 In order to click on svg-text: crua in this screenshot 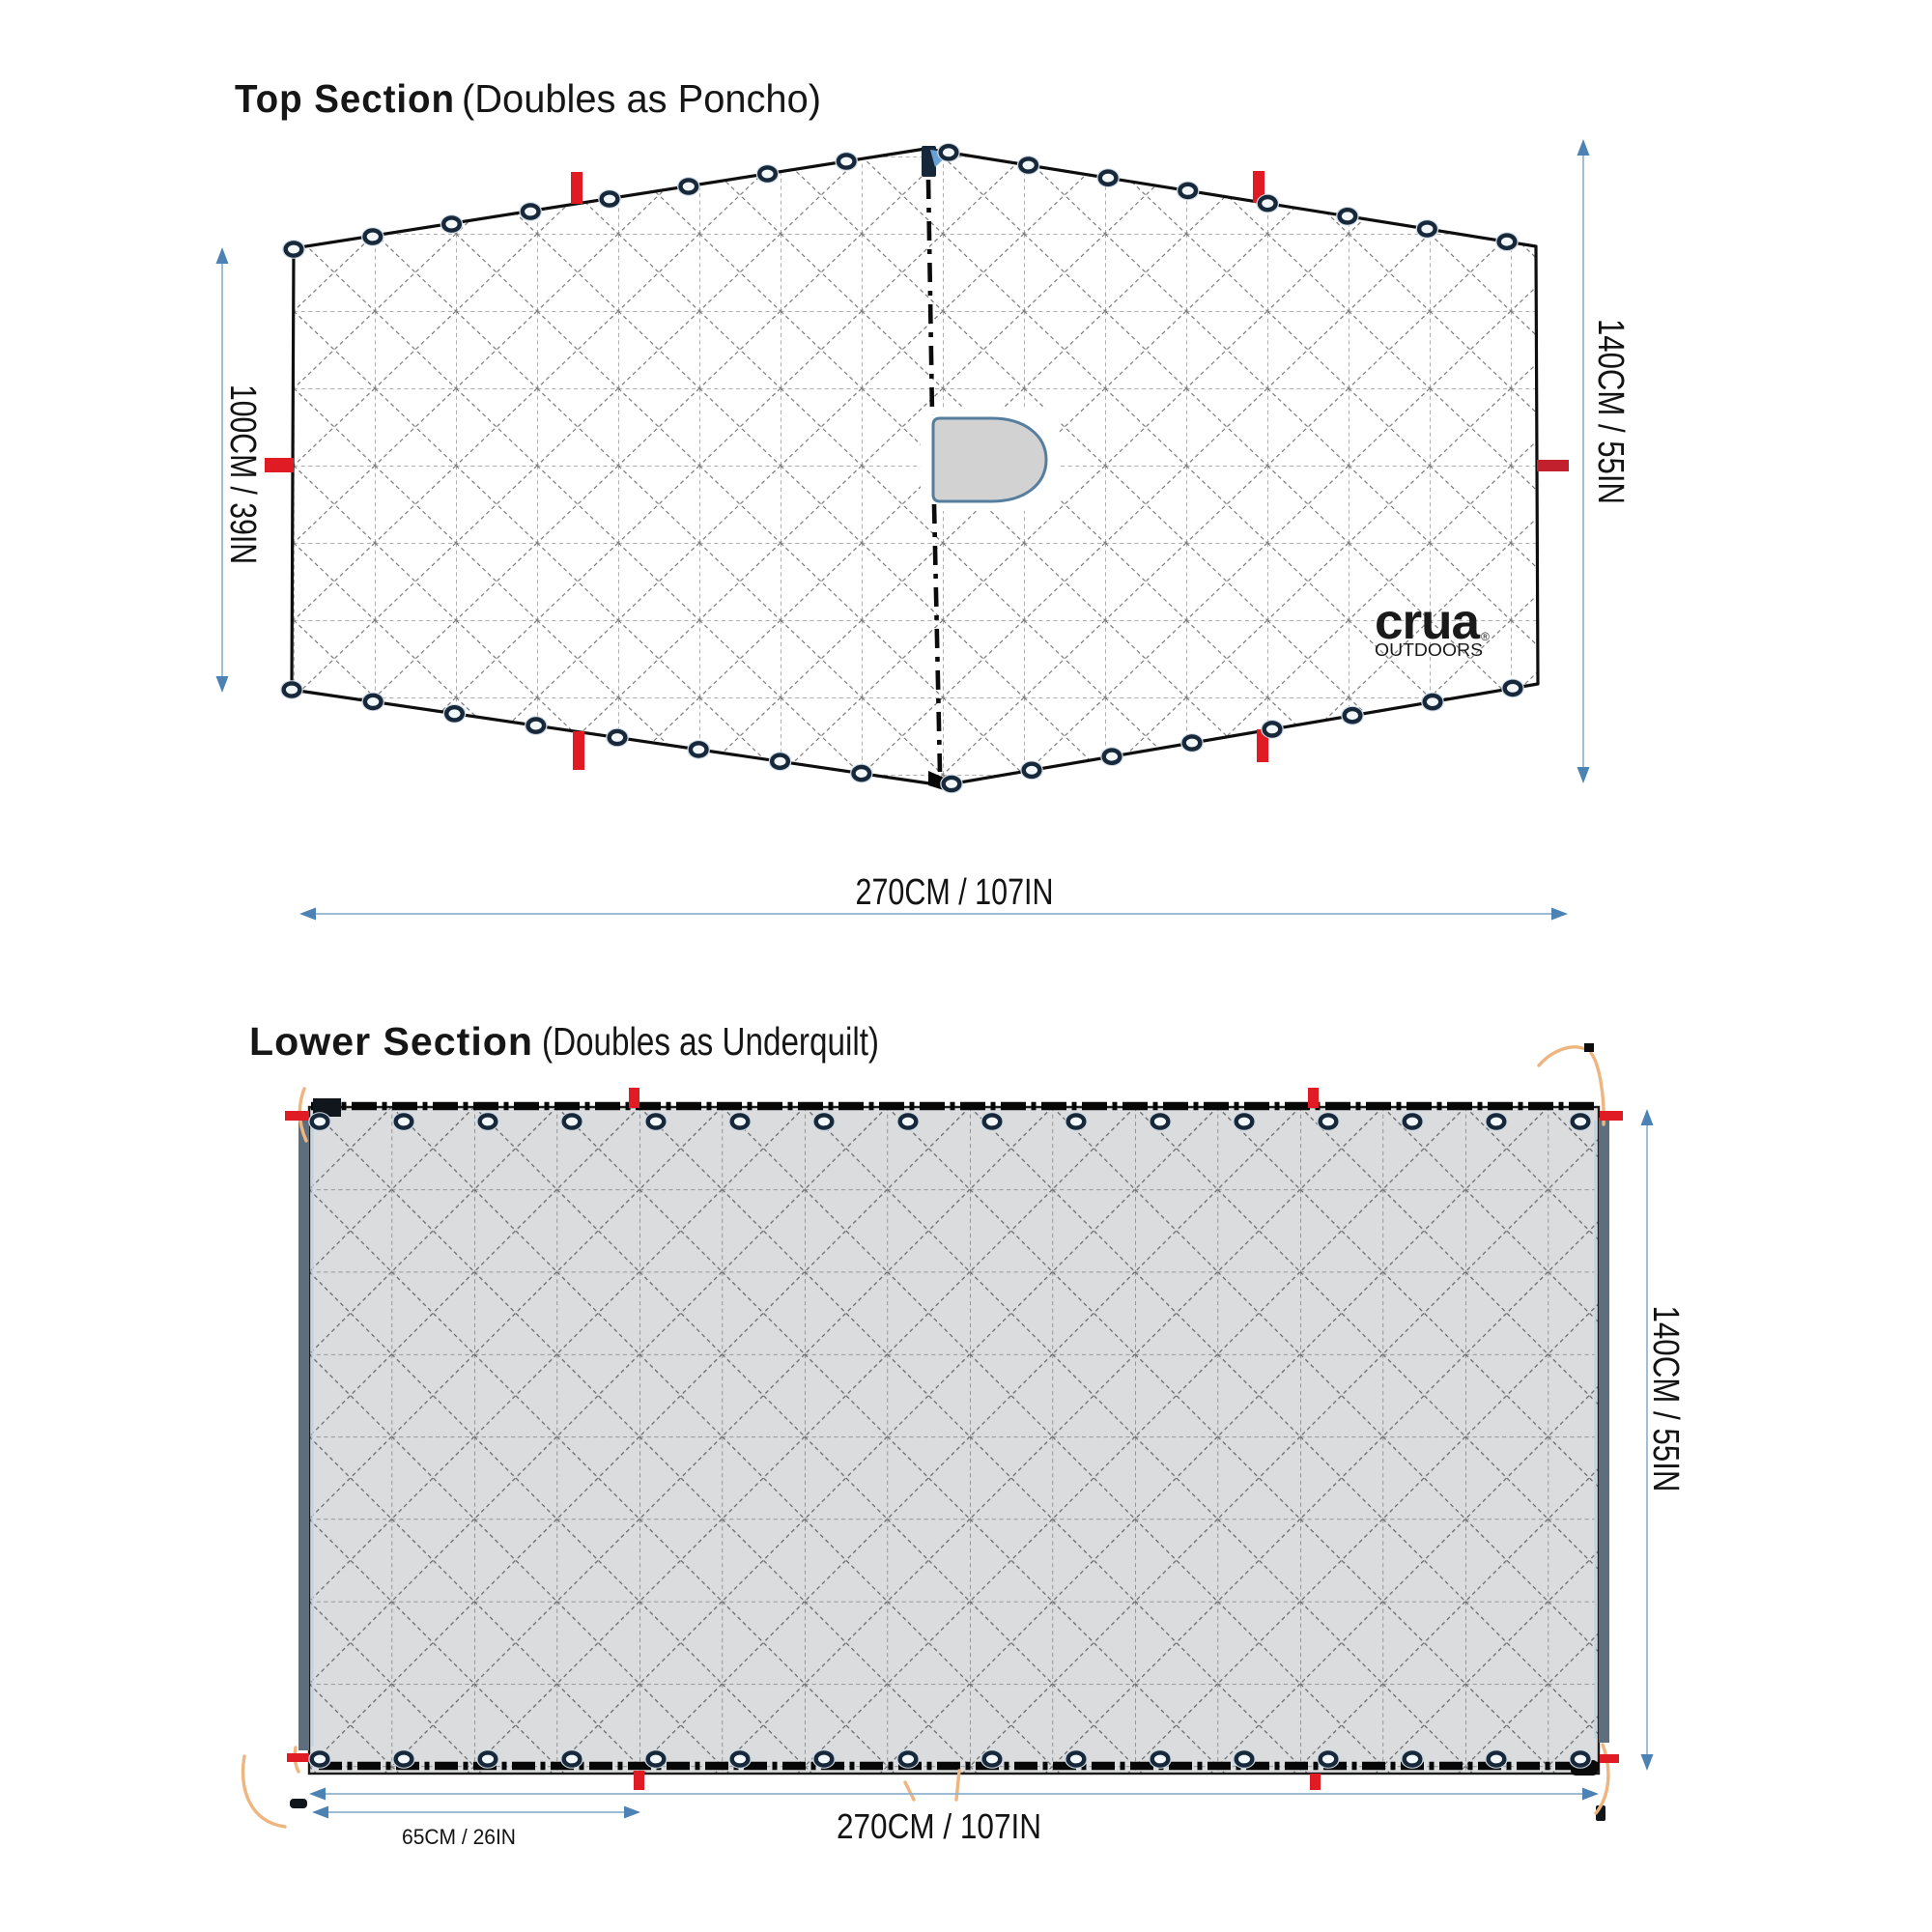, I will do `click(1428, 622)`.